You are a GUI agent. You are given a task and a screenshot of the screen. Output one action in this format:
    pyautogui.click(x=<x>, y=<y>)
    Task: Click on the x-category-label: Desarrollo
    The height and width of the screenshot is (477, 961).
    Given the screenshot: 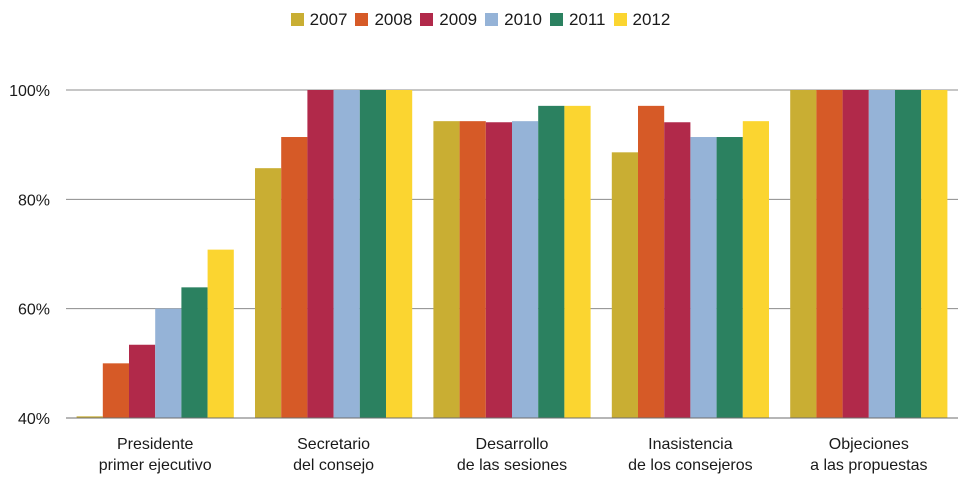 What is the action you would take?
    pyautogui.click(x=512, y=444)
    